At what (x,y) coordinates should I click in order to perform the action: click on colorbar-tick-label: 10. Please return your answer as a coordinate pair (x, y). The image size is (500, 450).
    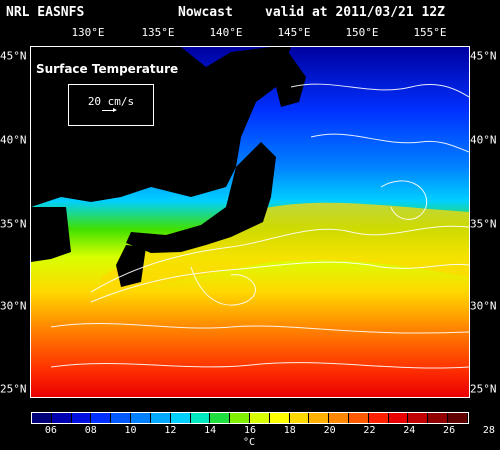
    Looking at the image, I should click on (130, 430).